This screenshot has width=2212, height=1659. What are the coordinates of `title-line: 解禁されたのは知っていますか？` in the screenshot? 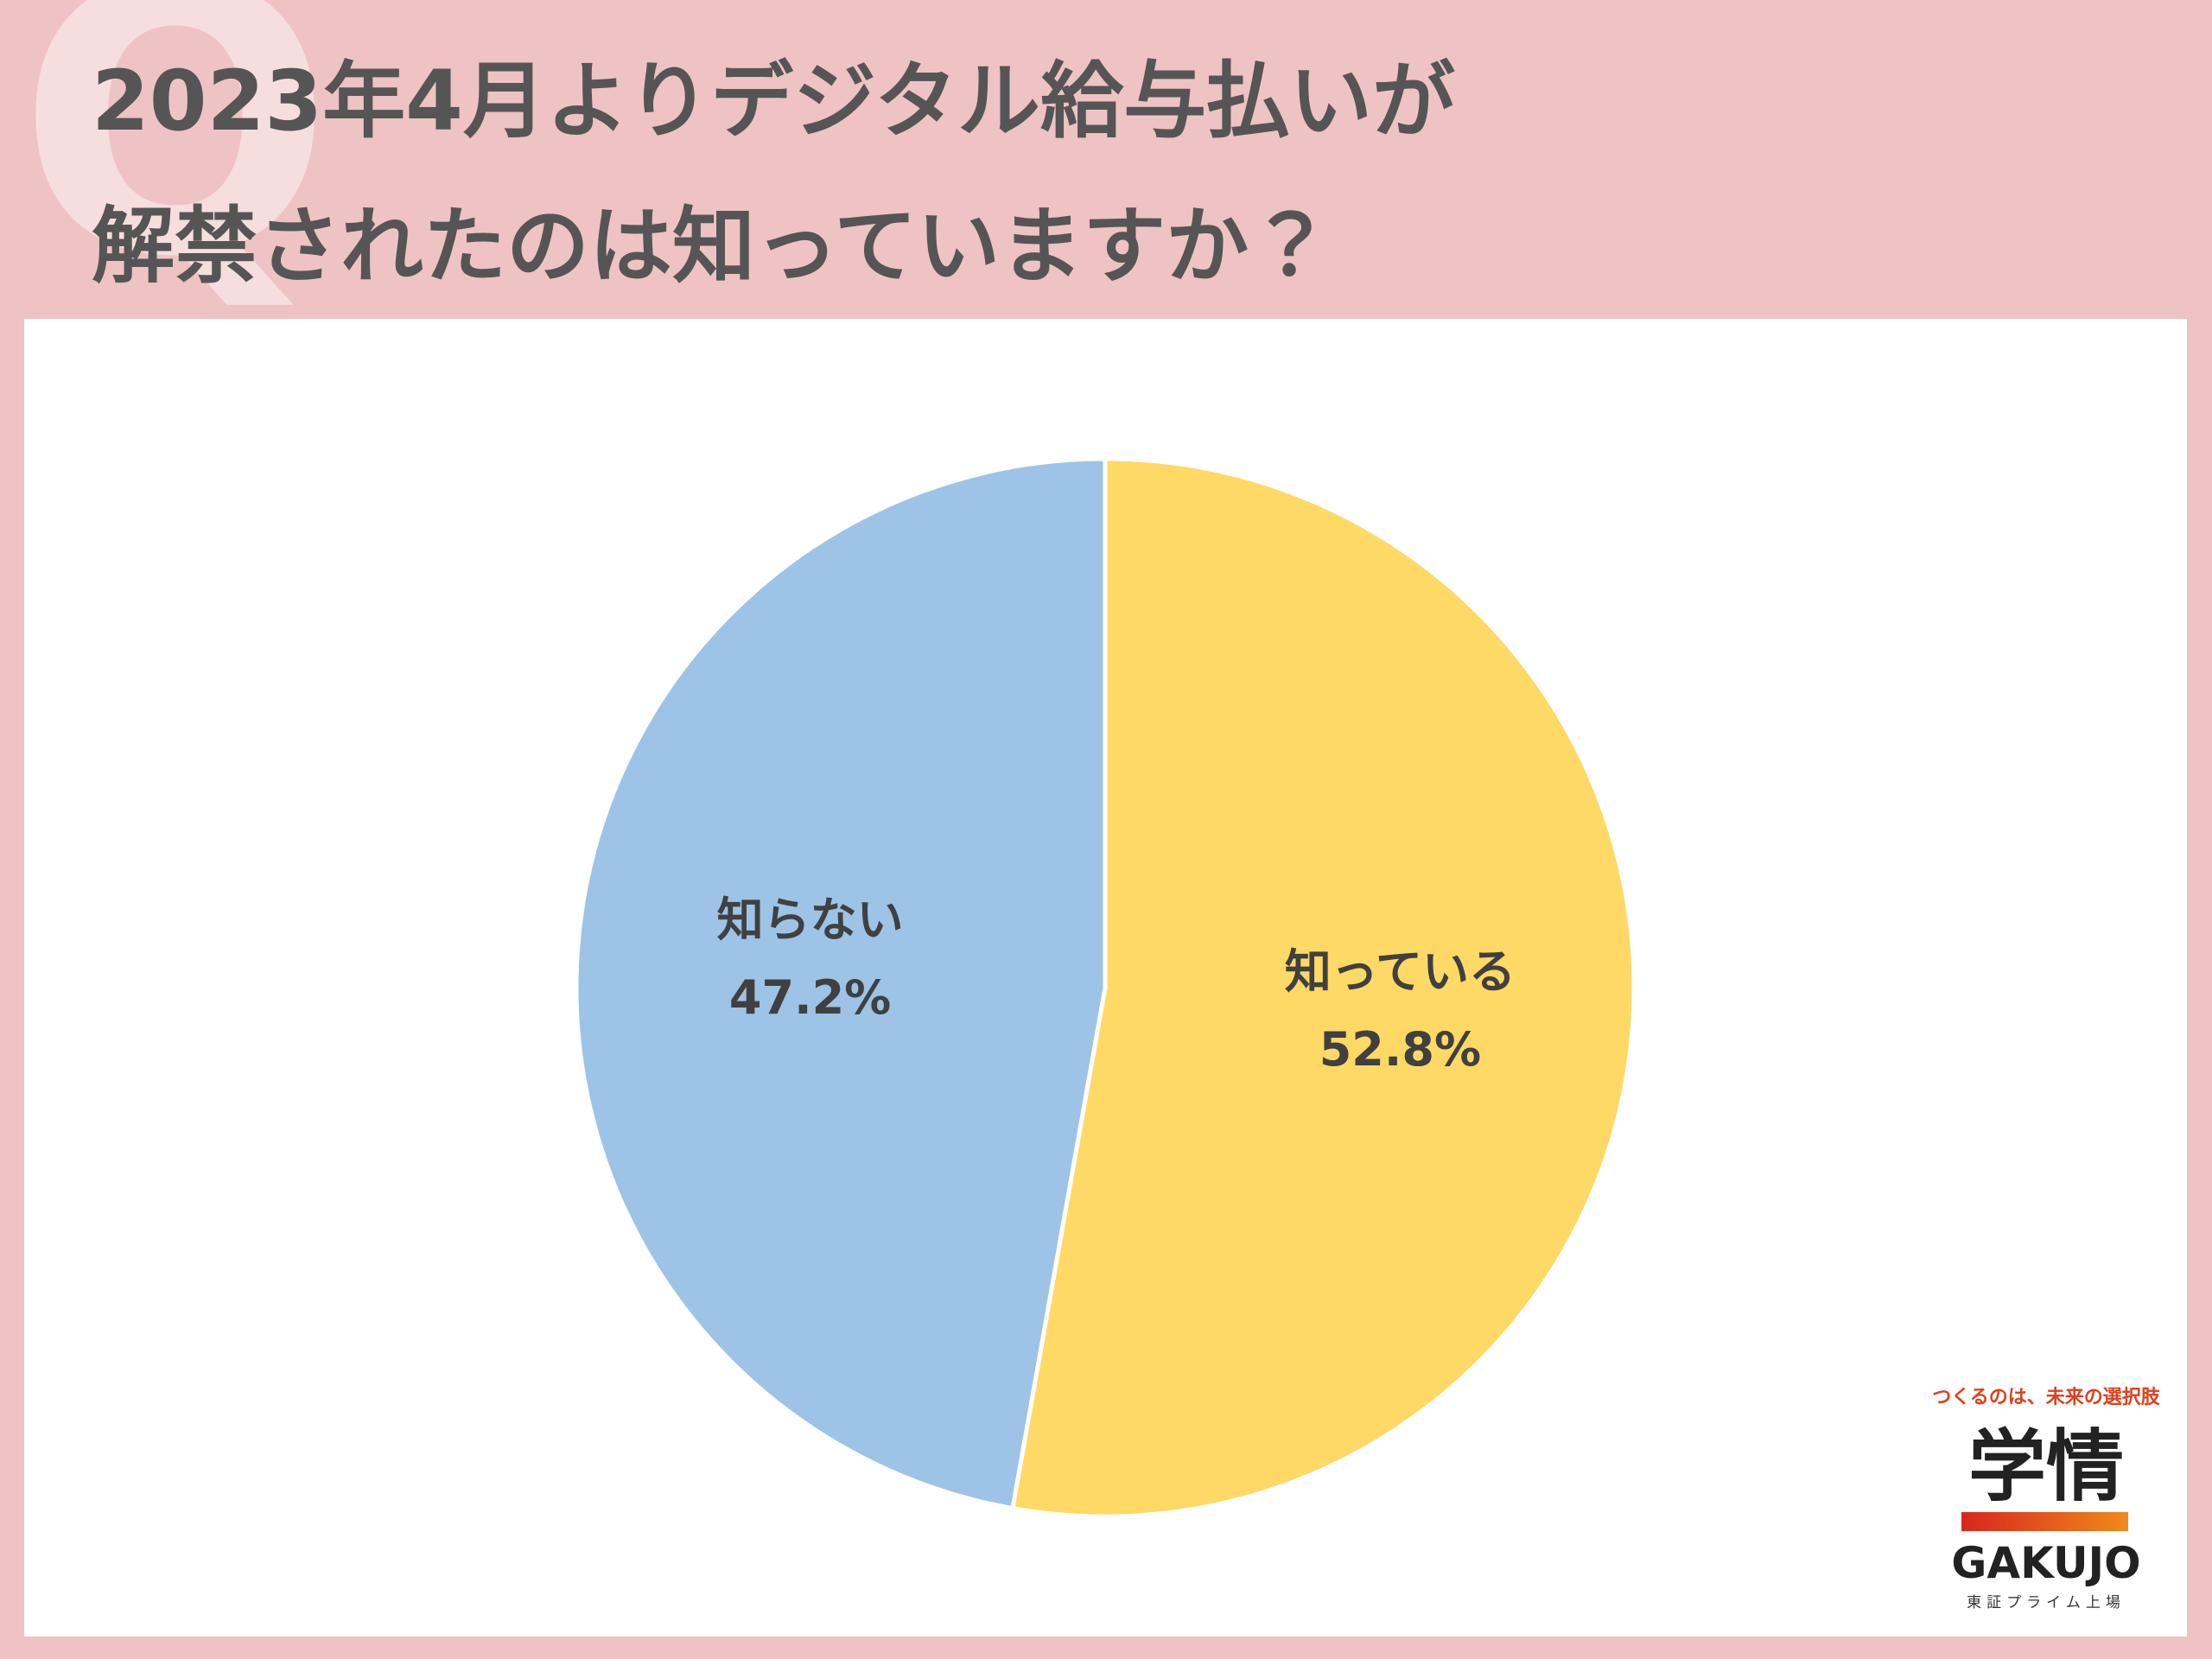 It's located at (712, 246).